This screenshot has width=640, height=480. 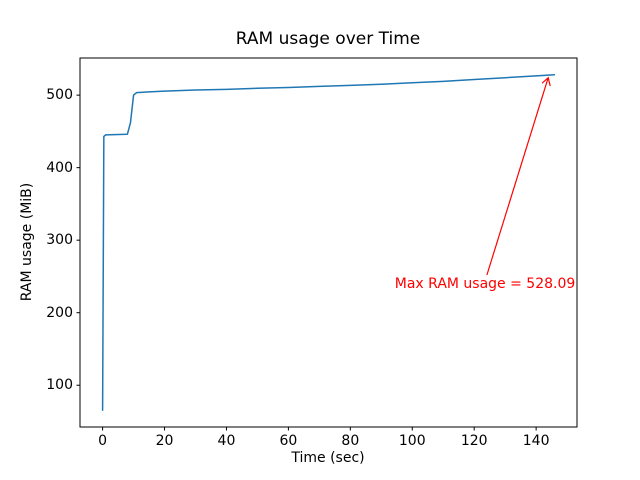 What do you see at coordinates (59, 312) in the screenshot?
I see `y-tick-label: 200` at bounding box center [59, 312].